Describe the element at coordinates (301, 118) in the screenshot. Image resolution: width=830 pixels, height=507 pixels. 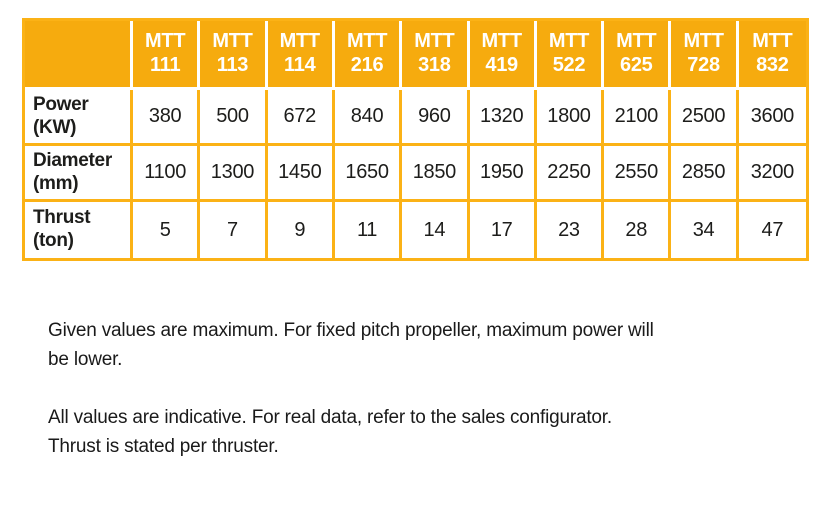
I see `value-cell: 672` at that location.